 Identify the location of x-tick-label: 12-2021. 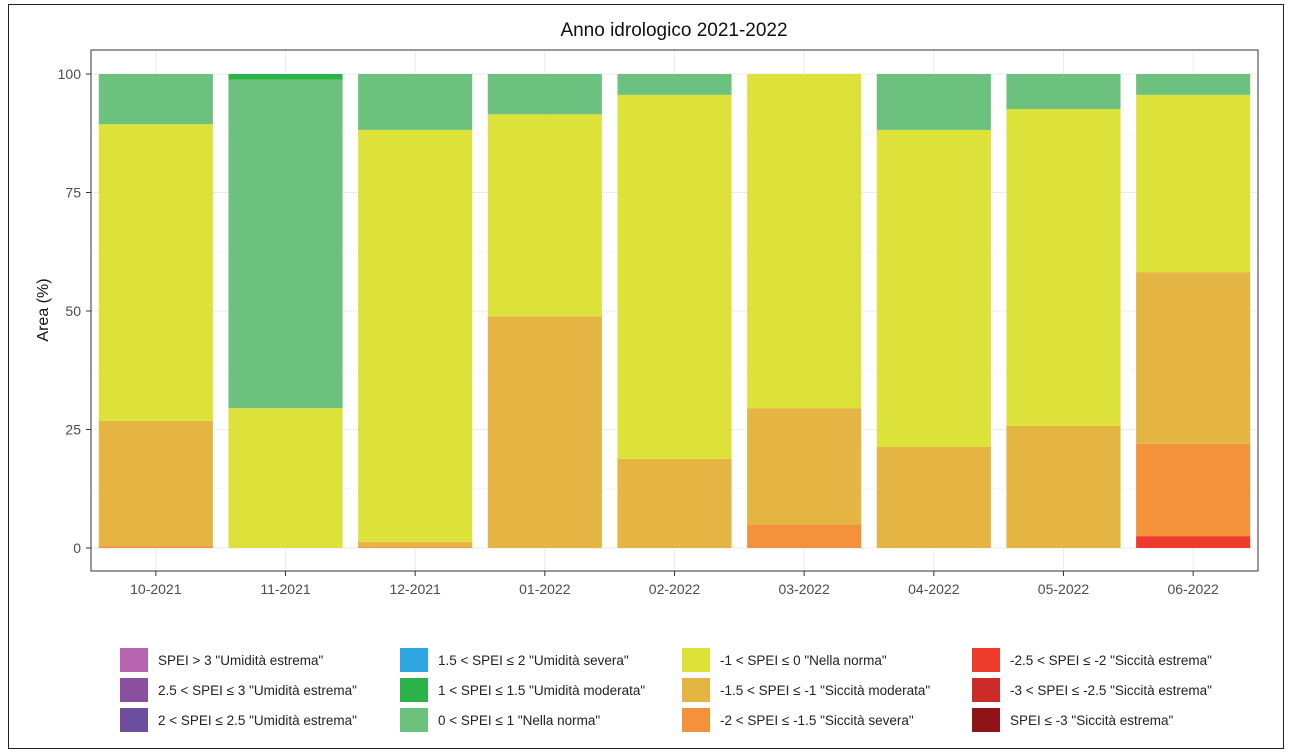
(415, 589).